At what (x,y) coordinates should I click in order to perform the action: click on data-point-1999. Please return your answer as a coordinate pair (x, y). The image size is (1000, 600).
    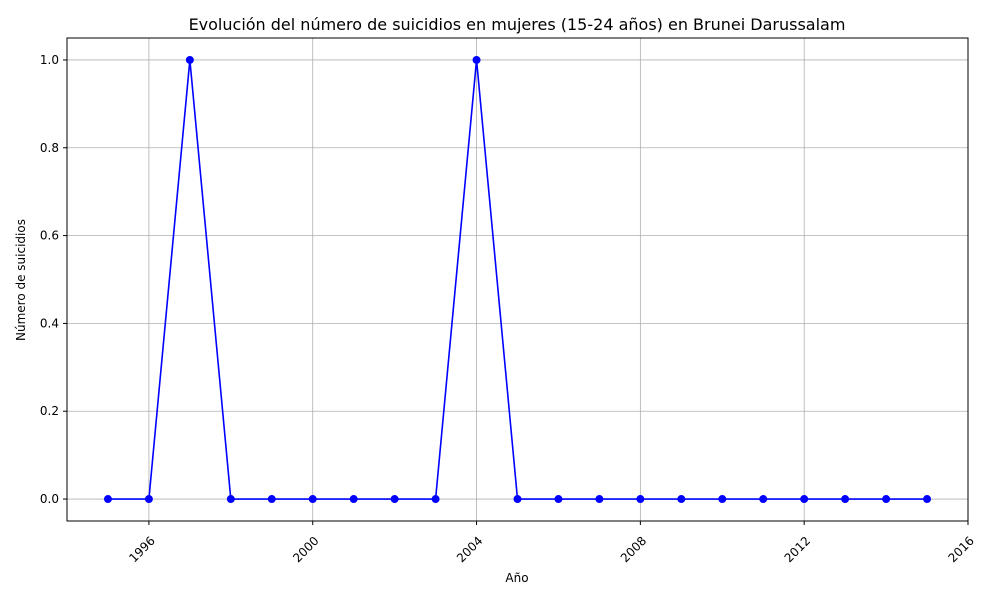
    Looking at the image, I should click on (271, 499).